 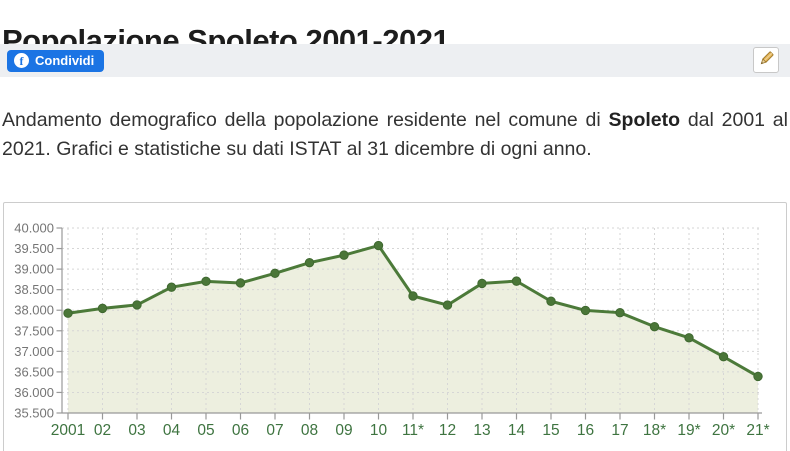 What do you see at coordinates (34, 392) in the screenshot?
I see `y-tick-label: 36.000` at bounding box center [34, 392].